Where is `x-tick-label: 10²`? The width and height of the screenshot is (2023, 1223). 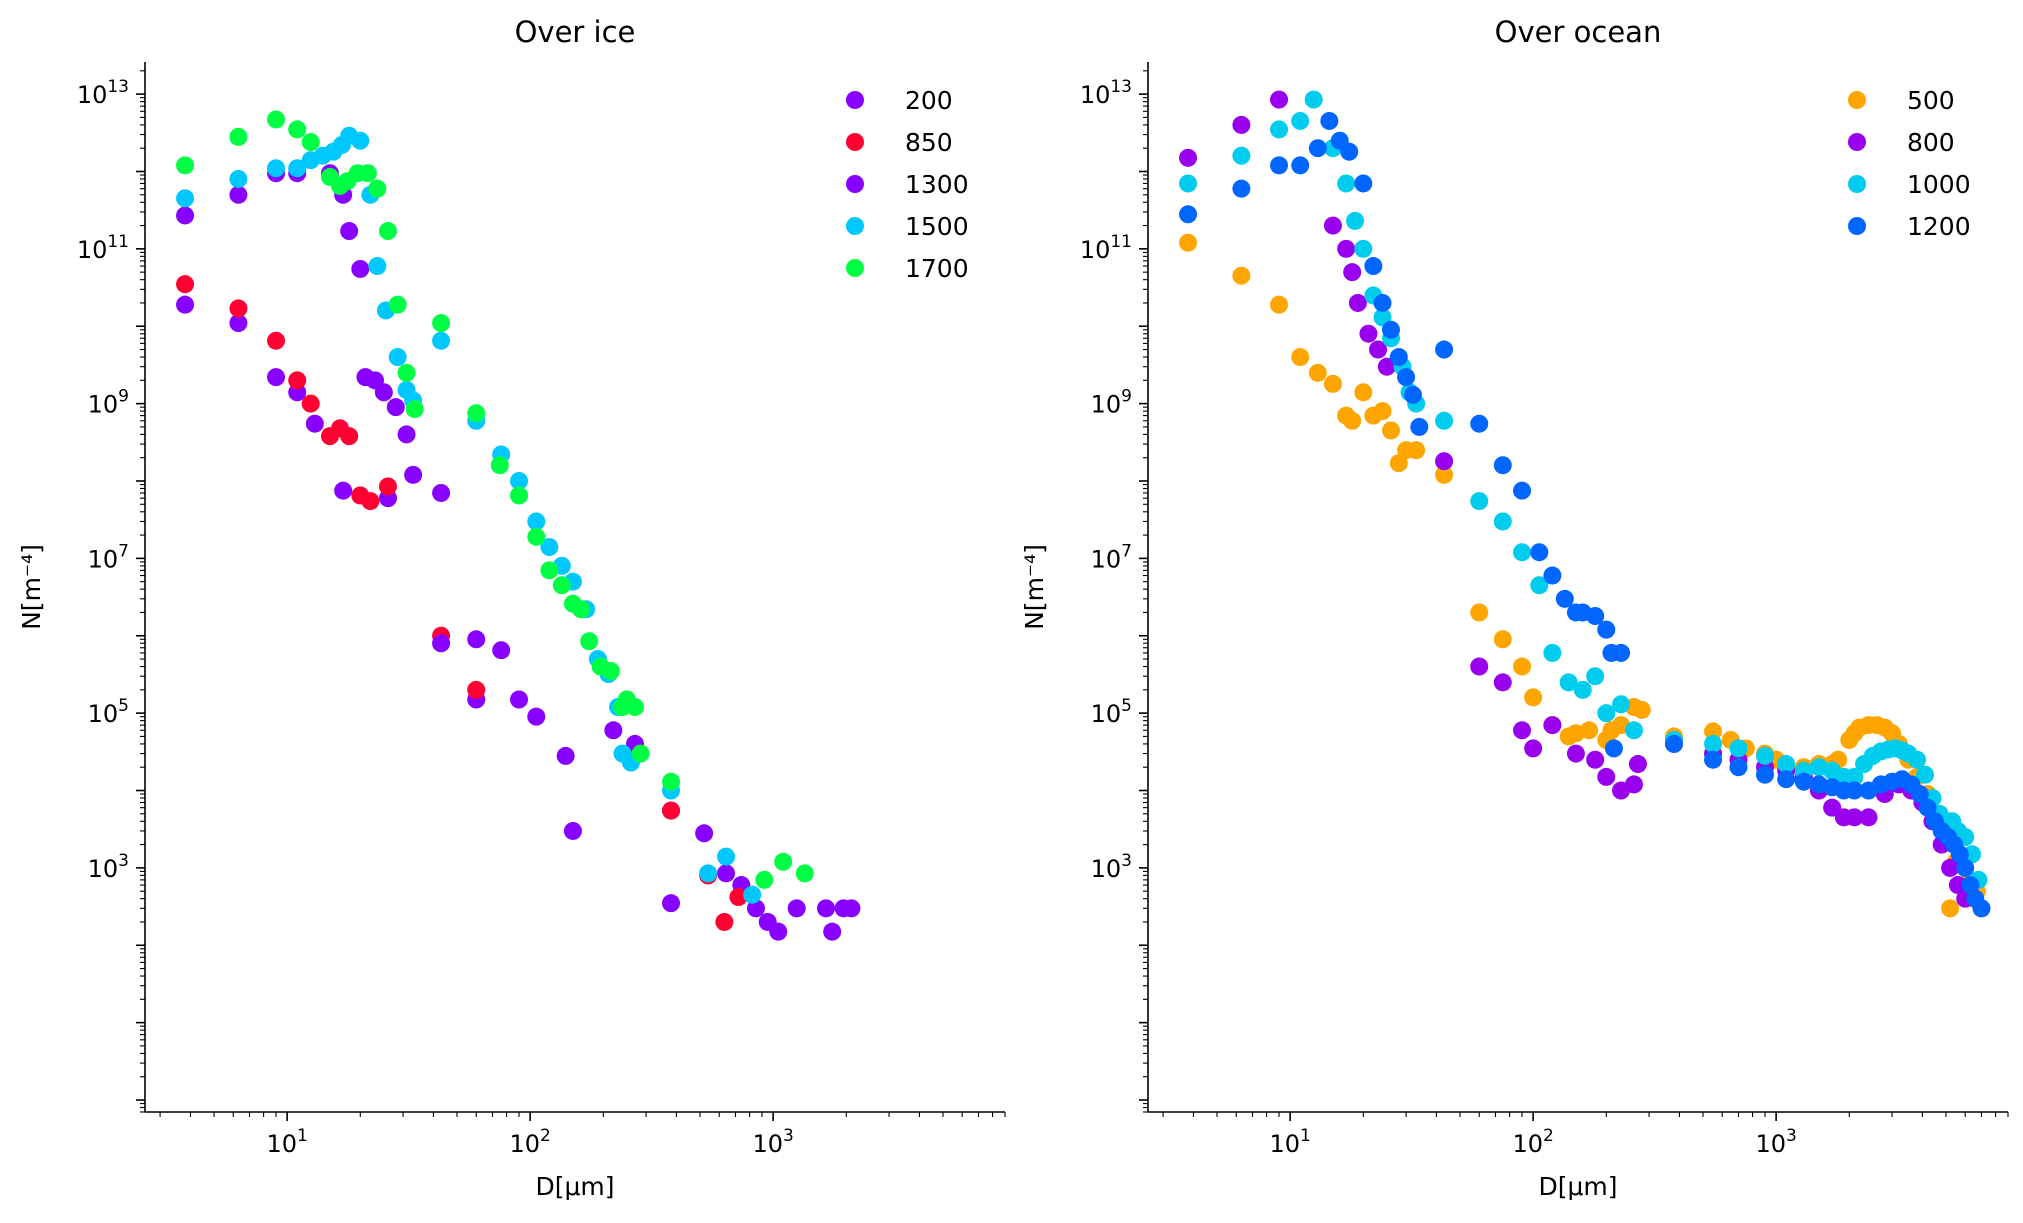
x-tick-label: 10² is located at coordinates (1532, 1142).